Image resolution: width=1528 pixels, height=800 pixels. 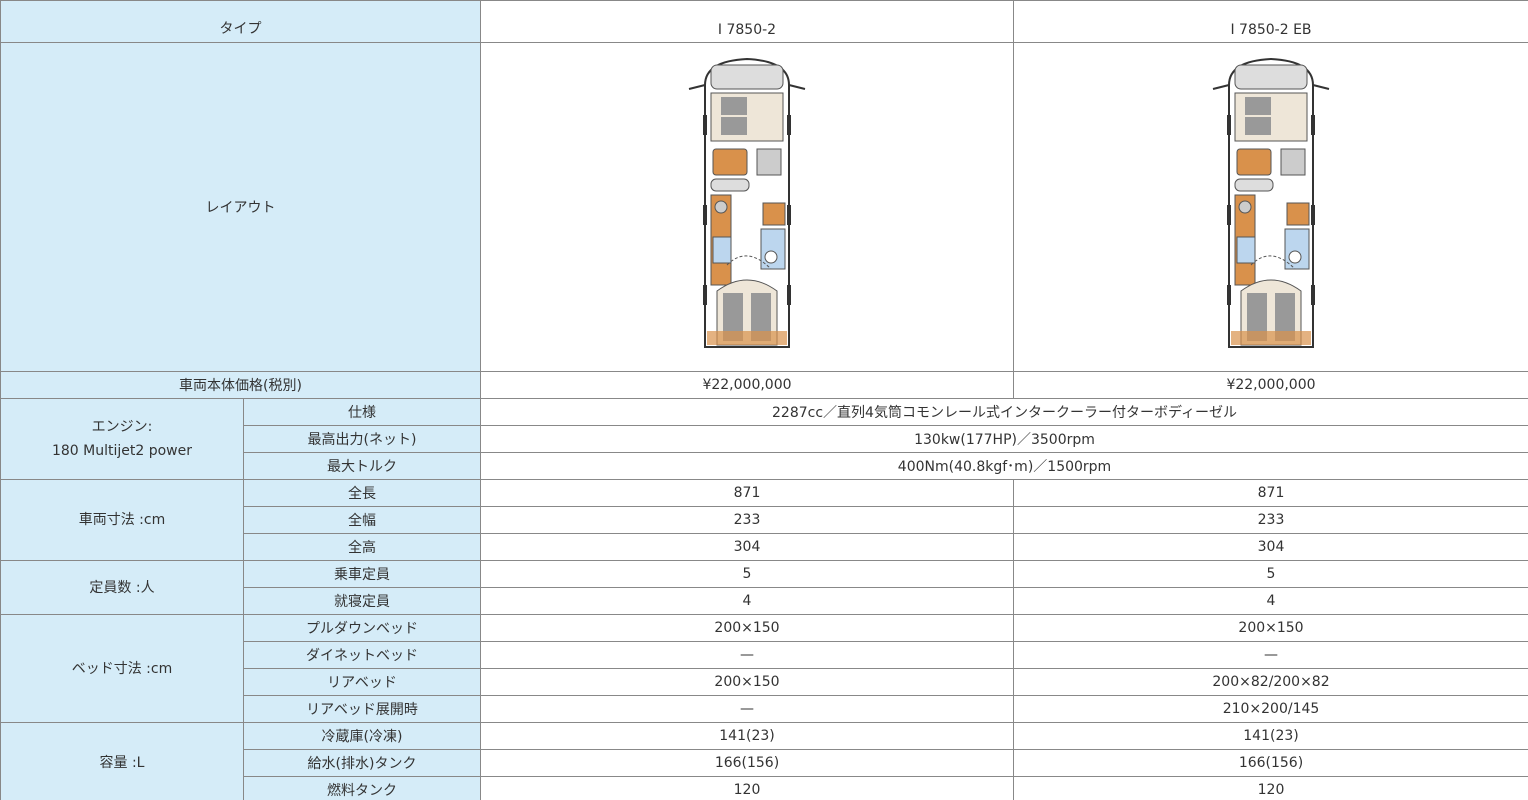 I want to click on group-label-line: 車両寸法 :cm, so click(x=122, y=520).